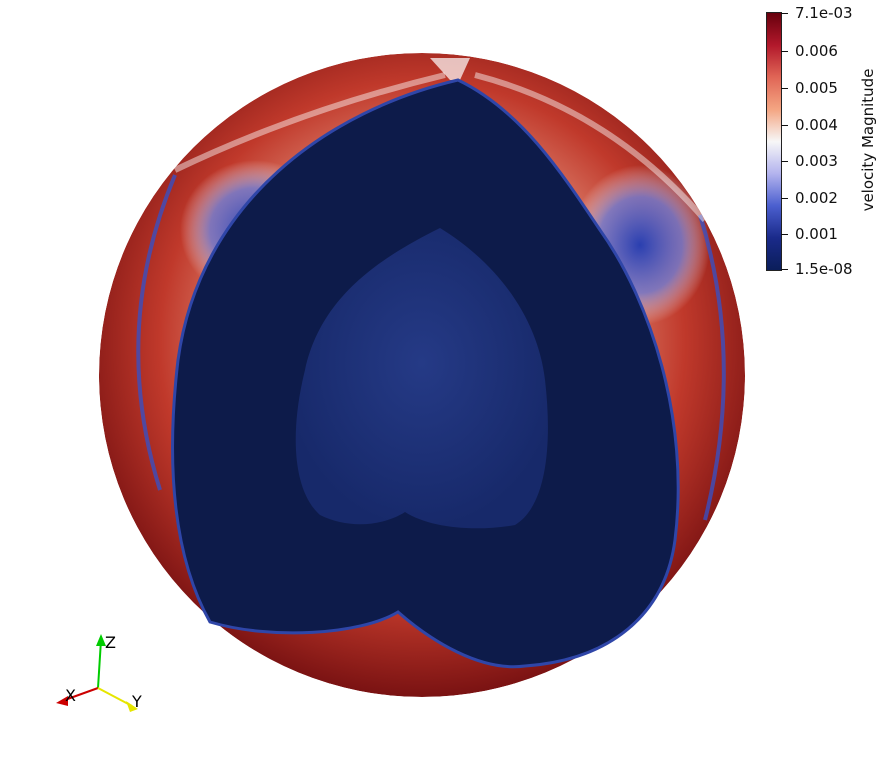  What do you see at coordinates (816, 125) in the screenshot?
I see `colorbar-tick-label: 0.004` at bounding box center [816, 125].